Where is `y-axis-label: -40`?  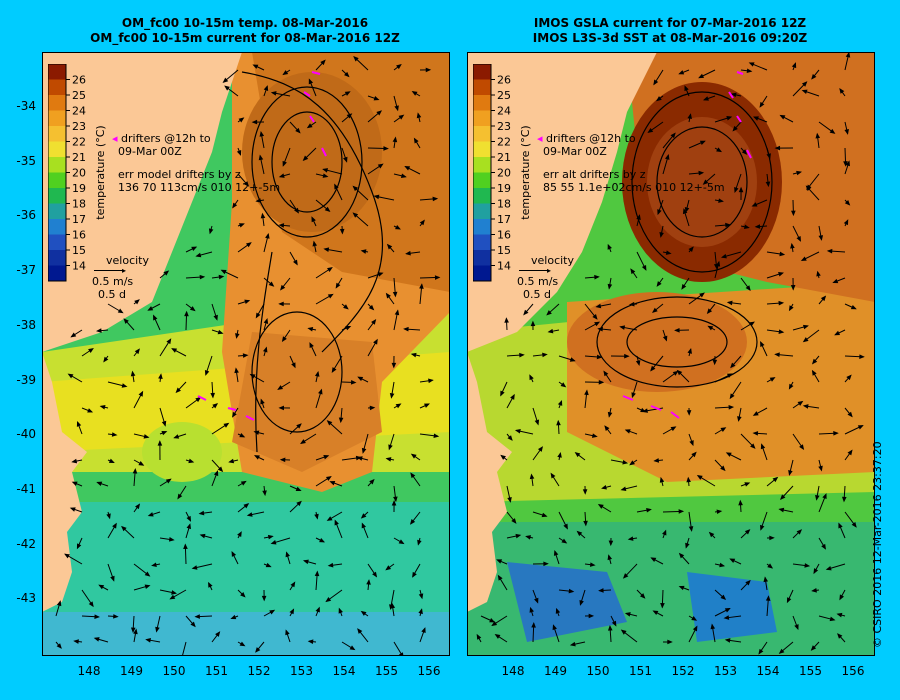
y-axis-label: -40 is located at coordinates (26, 434).